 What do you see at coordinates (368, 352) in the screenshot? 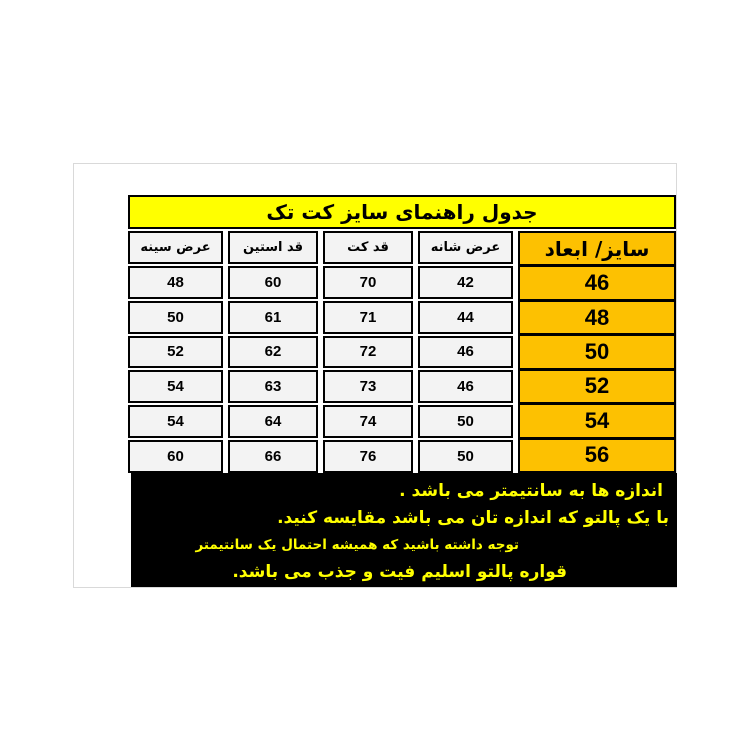
I see `measurement-cell: 72` at bounding box center [368, 352].